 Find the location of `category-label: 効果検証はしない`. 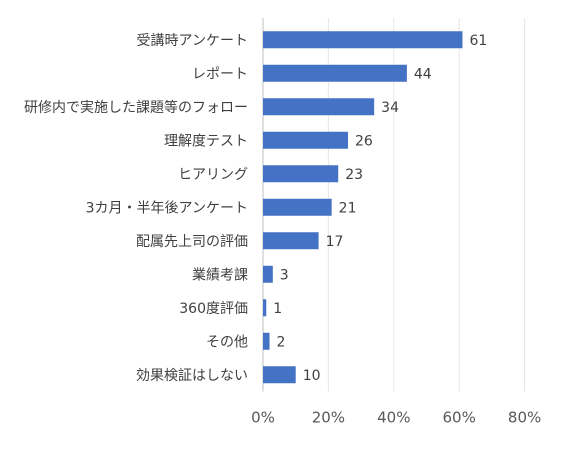

category-label: 効果検証はしない is located at coordinates (192, 376).